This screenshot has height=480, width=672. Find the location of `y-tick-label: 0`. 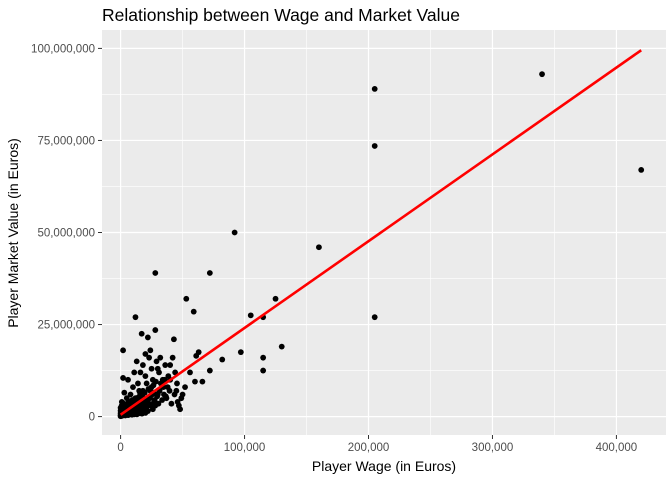

y-tick-label: 0 is located at coordinates (92, 418).